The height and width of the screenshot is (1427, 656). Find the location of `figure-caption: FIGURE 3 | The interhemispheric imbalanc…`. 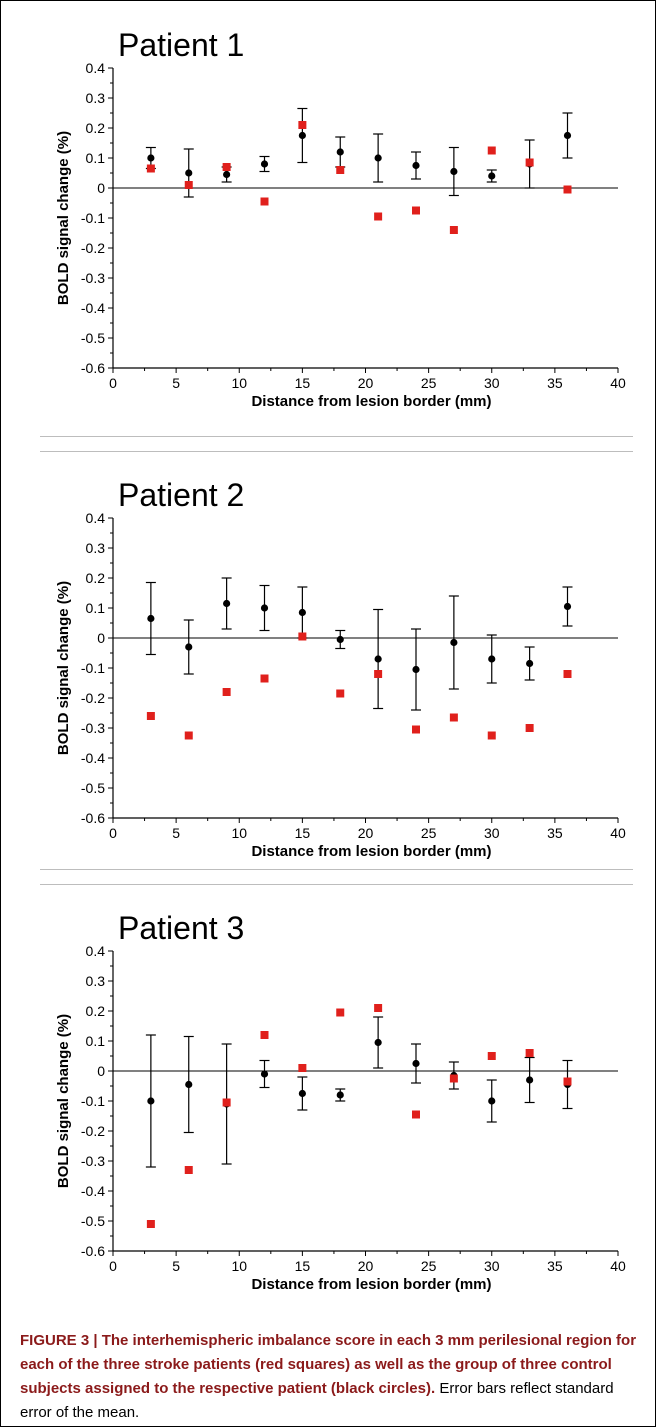

figure-caption: FIGURE 3 | The interhemispheric imbalanc… is located at coordinates (330, 1377).